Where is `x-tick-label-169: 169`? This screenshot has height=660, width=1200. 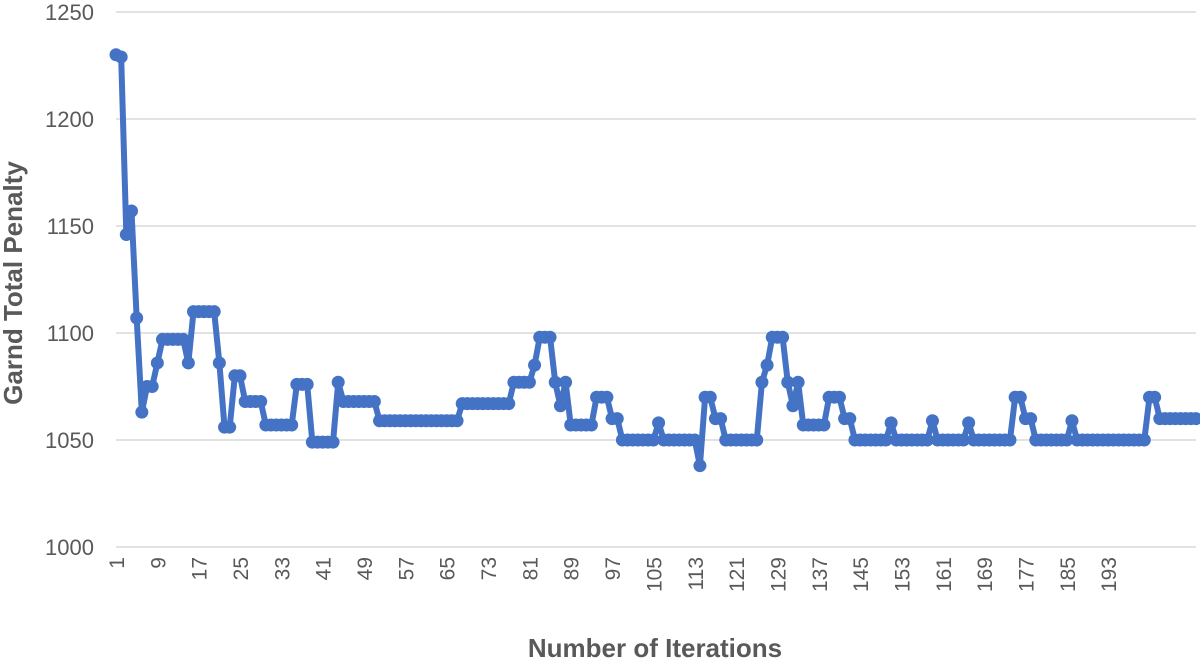
x-tick-label-169: 169 is located at coordinates (985, 574).